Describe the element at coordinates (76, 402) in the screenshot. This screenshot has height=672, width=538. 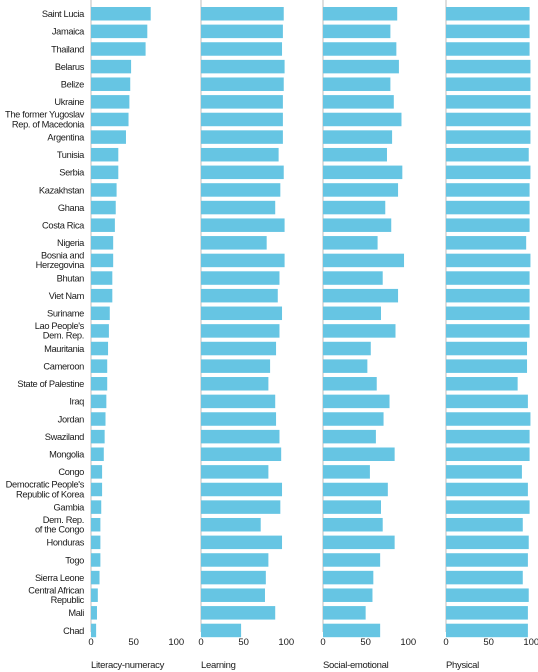
I see `category-label-iraq: Iraq` at that location.